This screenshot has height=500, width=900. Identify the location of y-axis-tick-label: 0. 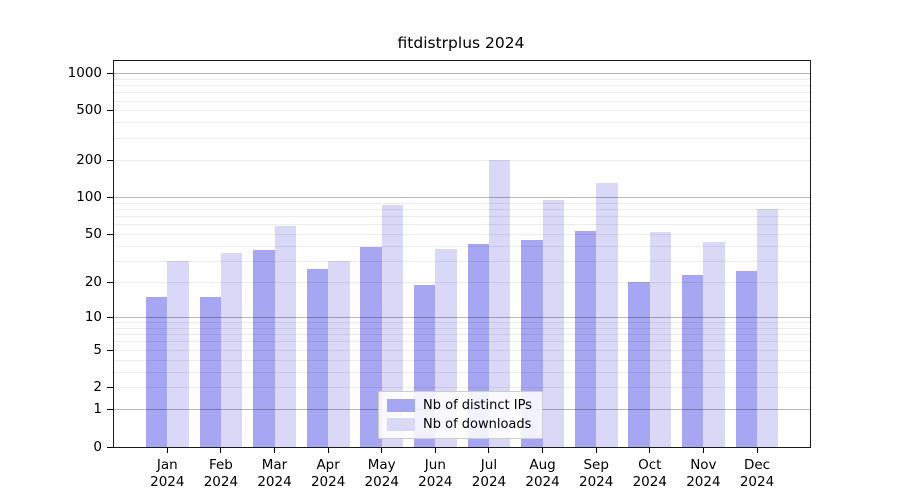
(97, 446).